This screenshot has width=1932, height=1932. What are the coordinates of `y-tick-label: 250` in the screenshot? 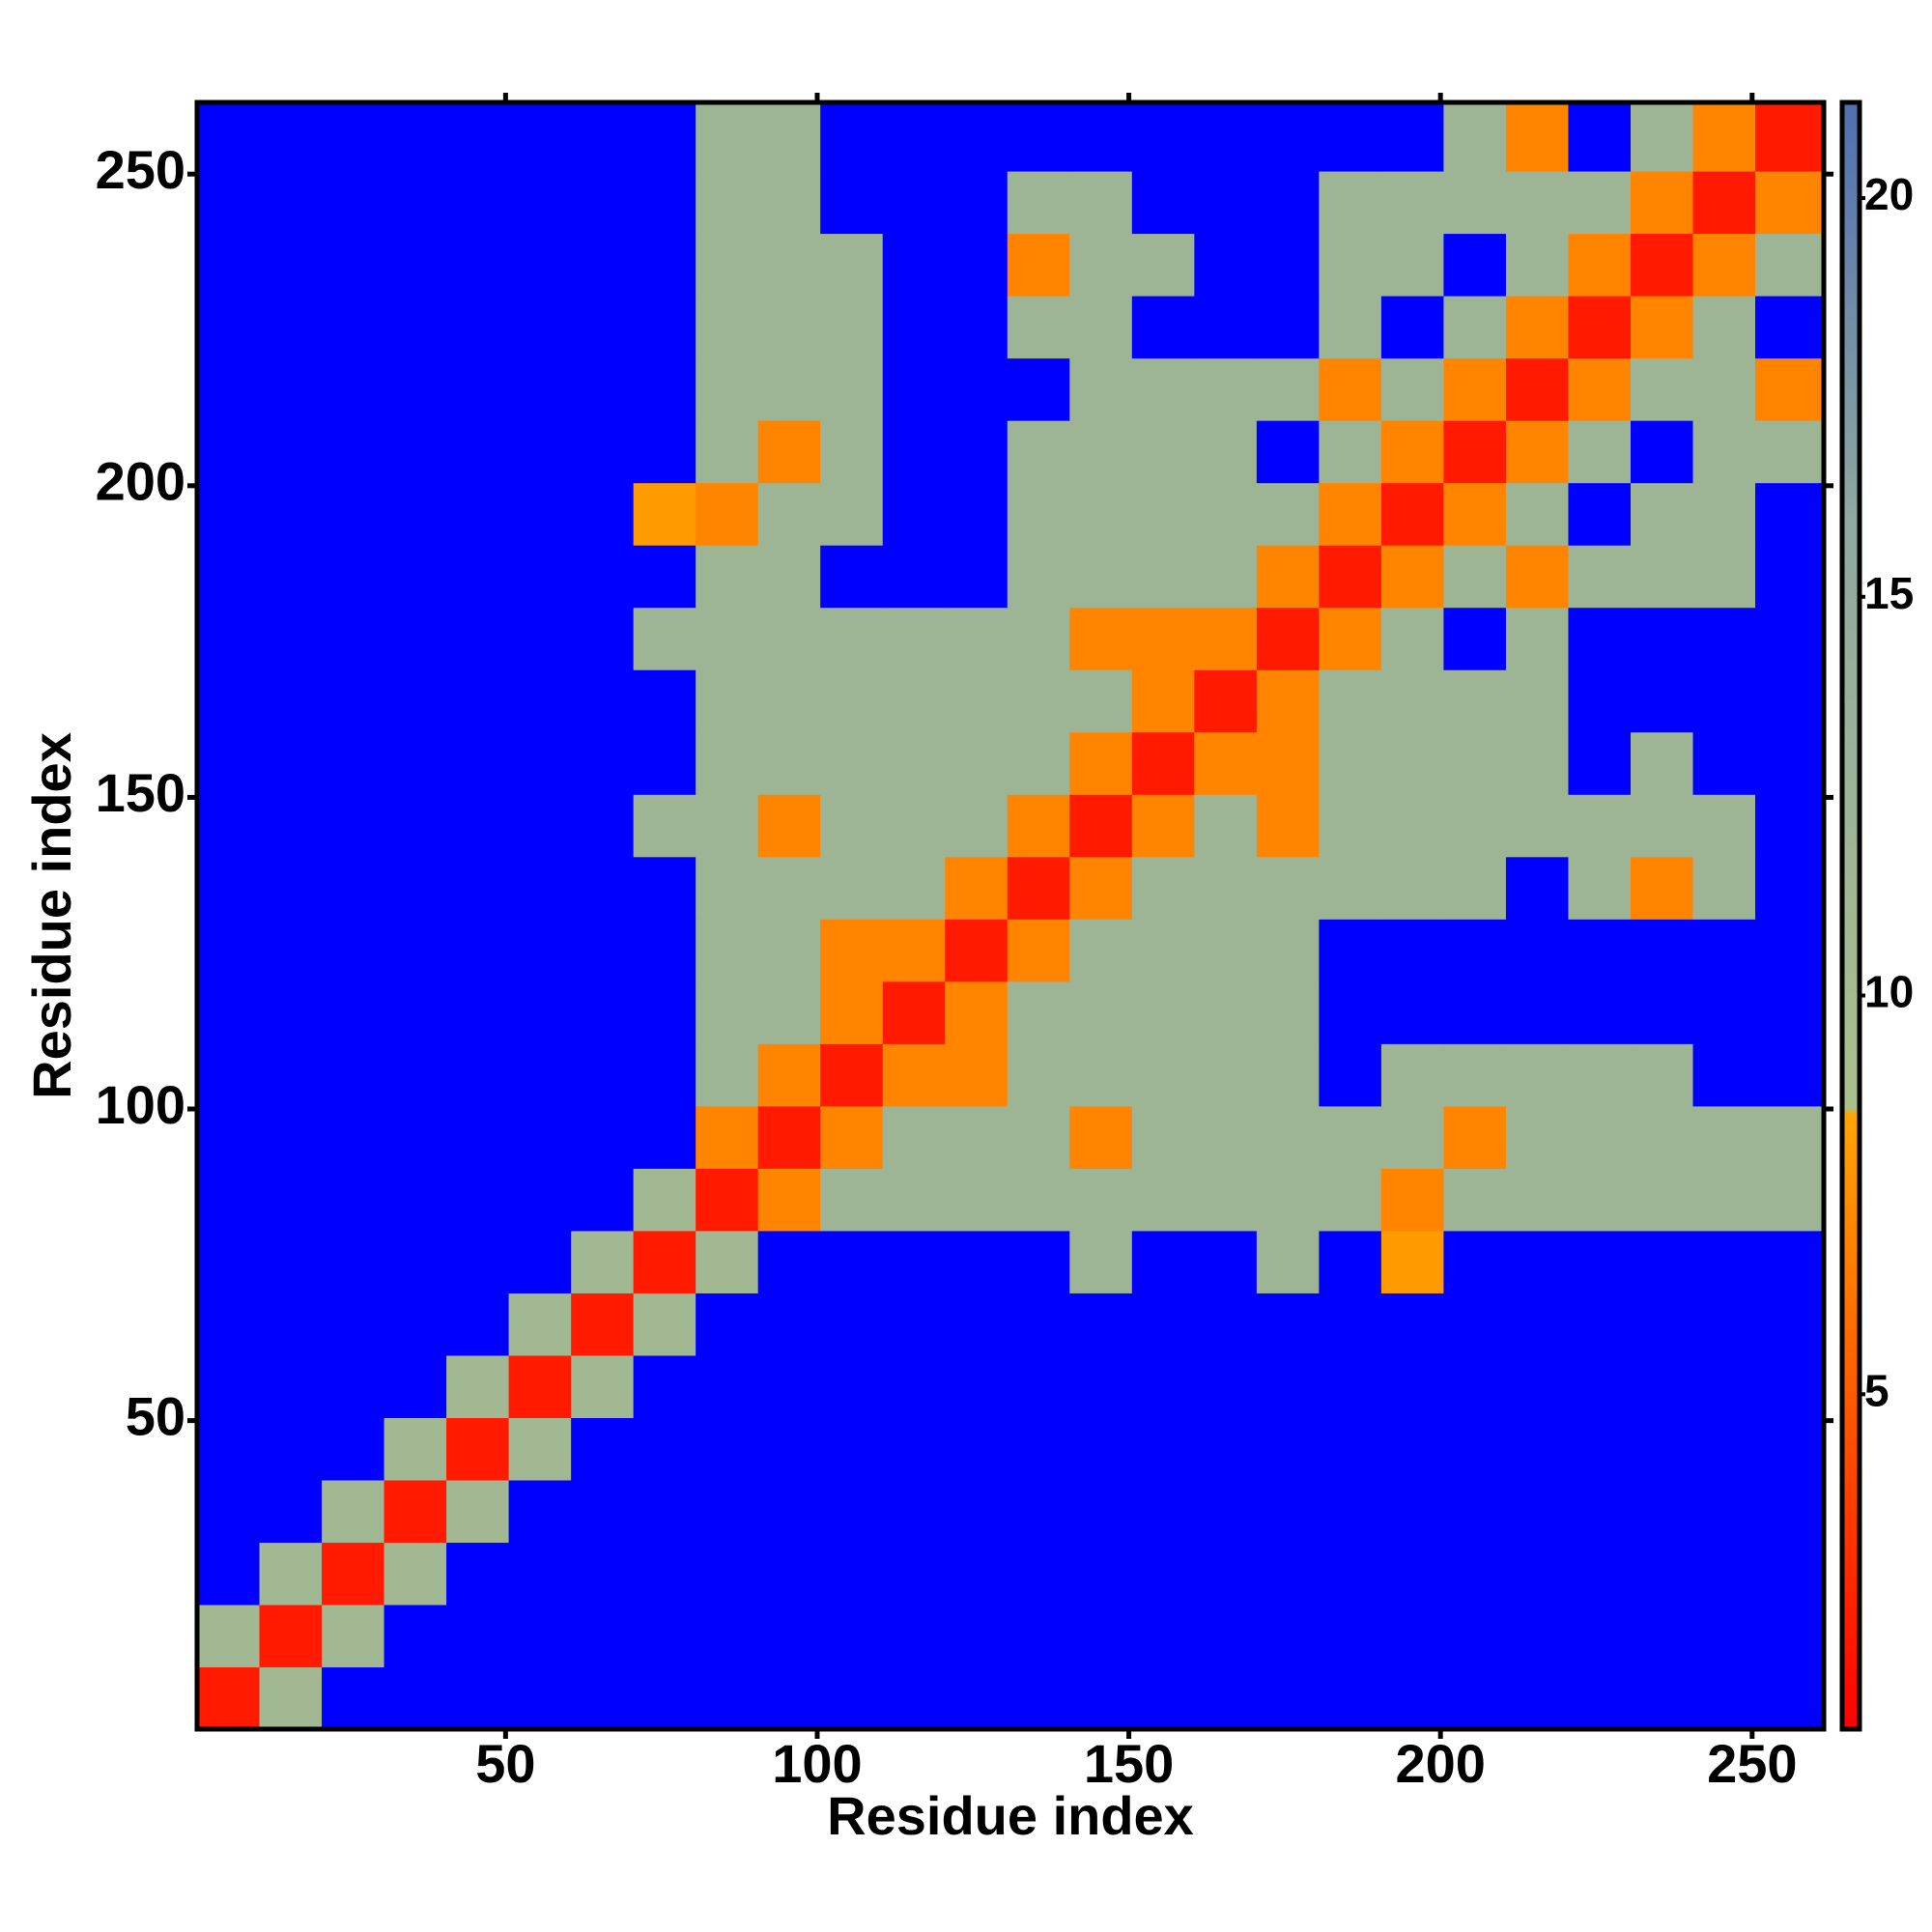 It's located at (140, 169).